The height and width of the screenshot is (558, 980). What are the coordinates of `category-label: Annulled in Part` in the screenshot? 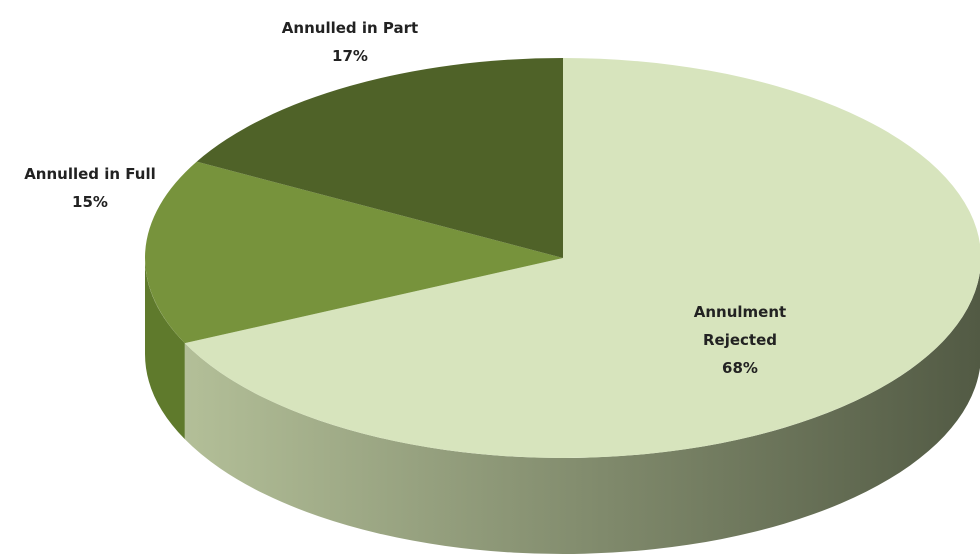 It's located at (350, 28).